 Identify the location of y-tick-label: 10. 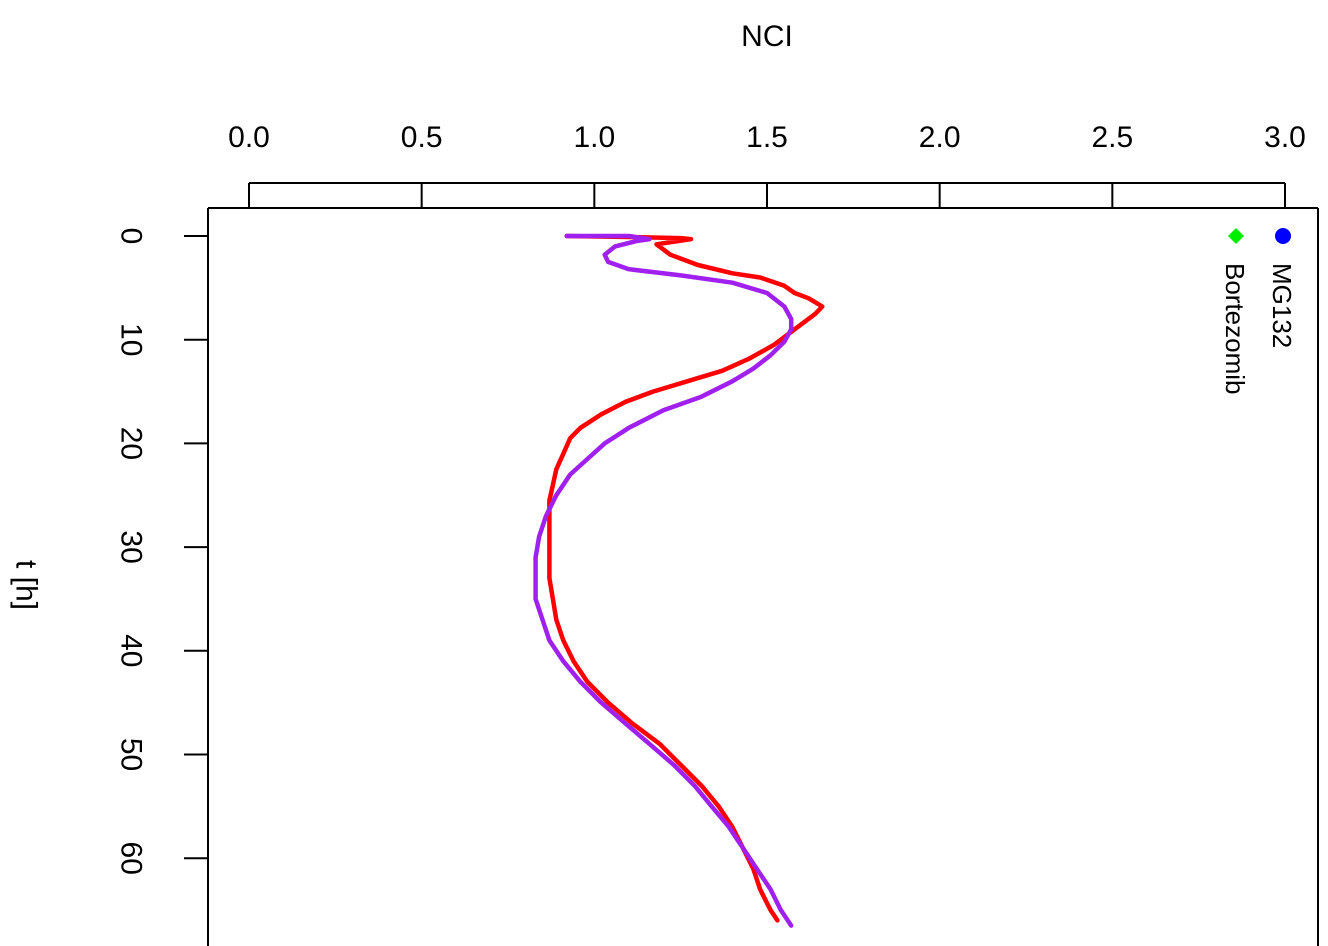
(131, 339).